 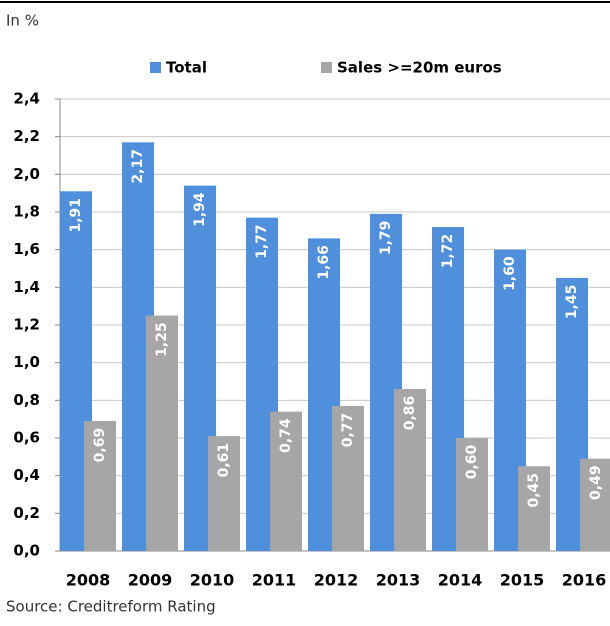 What do you see at coordinates (150, 580) in the screenshot?
I see `x-tick-label: 2009` at bounding box center [150, 580].